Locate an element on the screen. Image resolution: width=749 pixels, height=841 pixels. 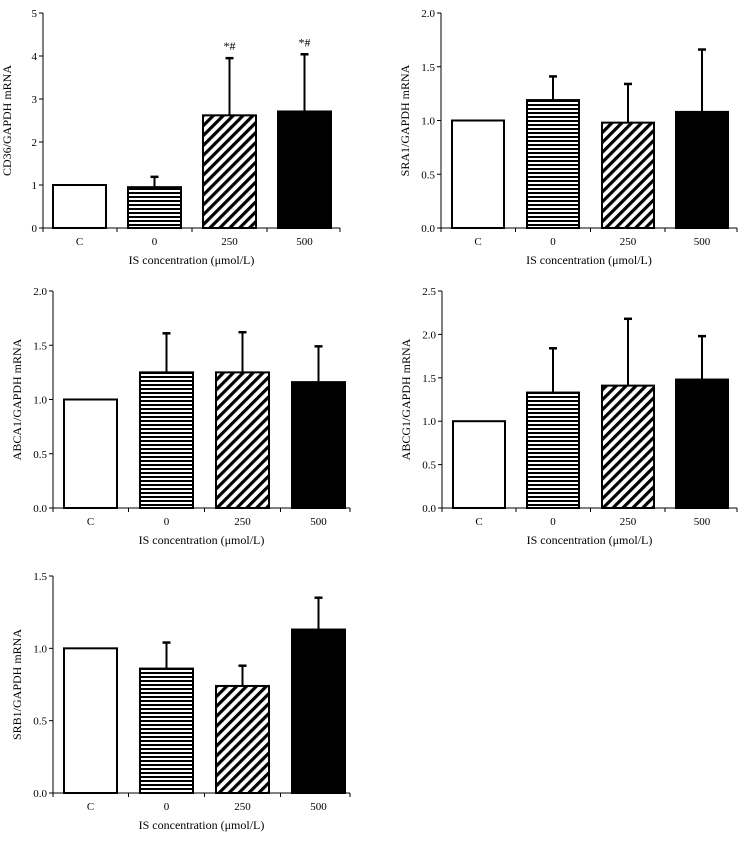
y-axis-title: SRB1/GAPDH mRNA is located at coordinates (17, 684).